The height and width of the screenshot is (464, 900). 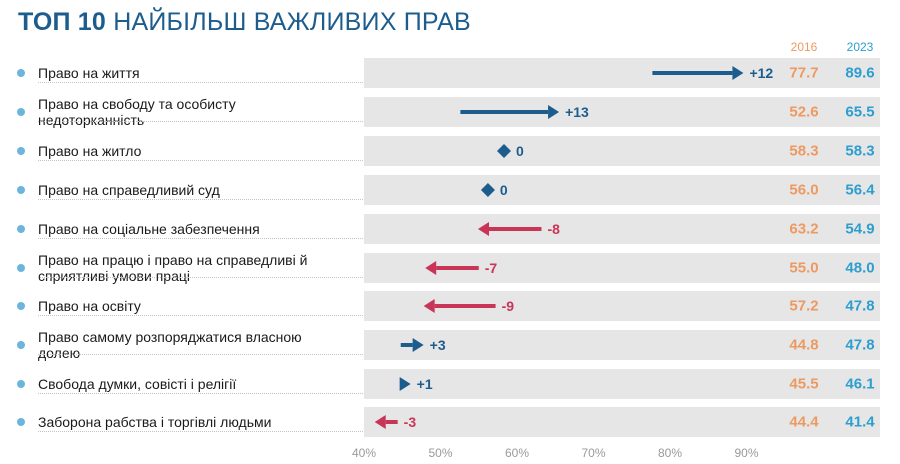 What do you see at coordinates (804, 47) in the screenshot?
I see `year-2016-header: 2016` at bounding box center [804, 47].